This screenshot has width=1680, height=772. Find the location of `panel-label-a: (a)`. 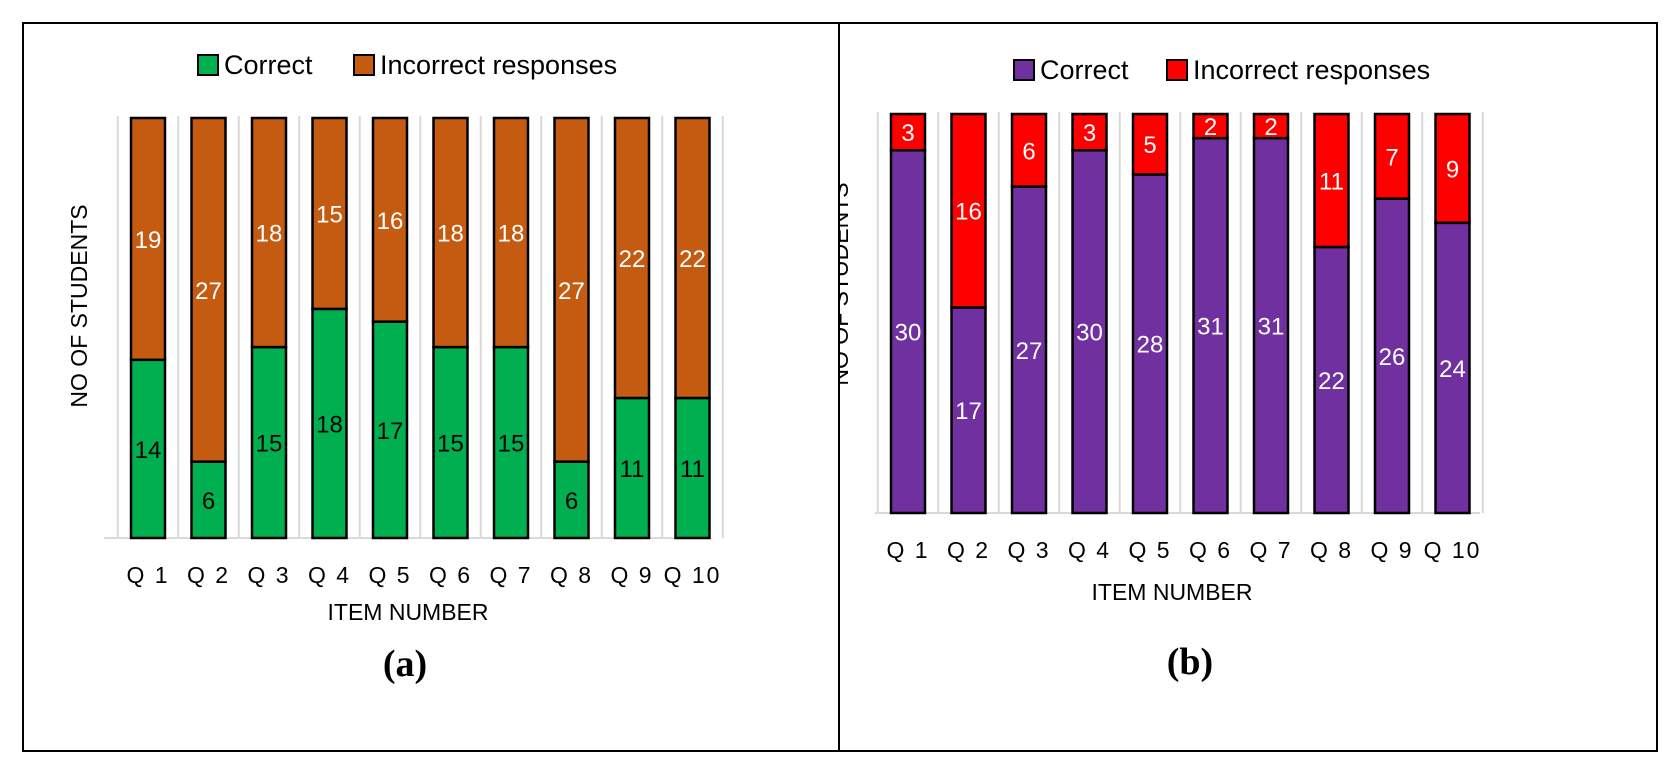

panel-label-a: (a) is located at coordinates (405, 664).